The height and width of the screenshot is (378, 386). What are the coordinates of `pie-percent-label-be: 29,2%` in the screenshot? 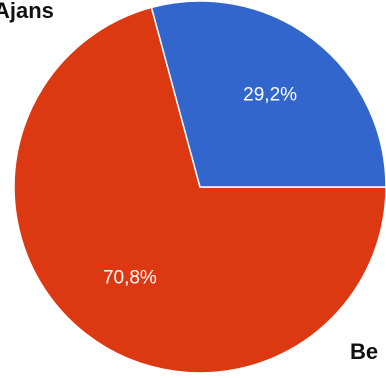 It's located at (270, 94).